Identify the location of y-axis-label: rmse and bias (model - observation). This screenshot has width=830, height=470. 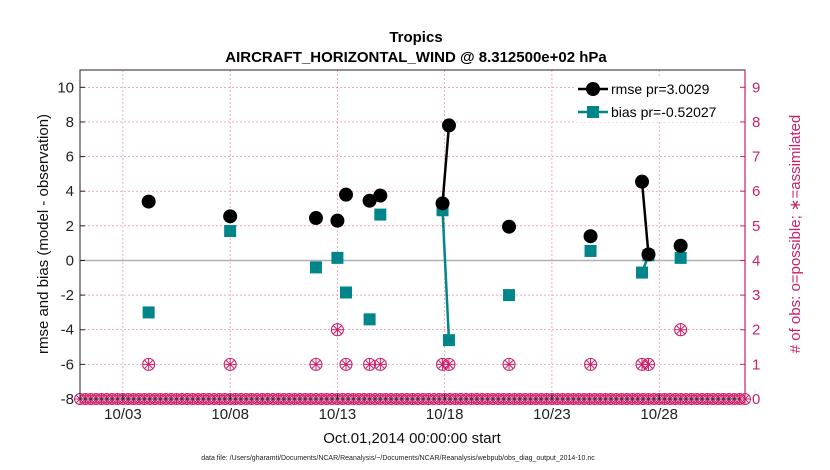
(43, 234).